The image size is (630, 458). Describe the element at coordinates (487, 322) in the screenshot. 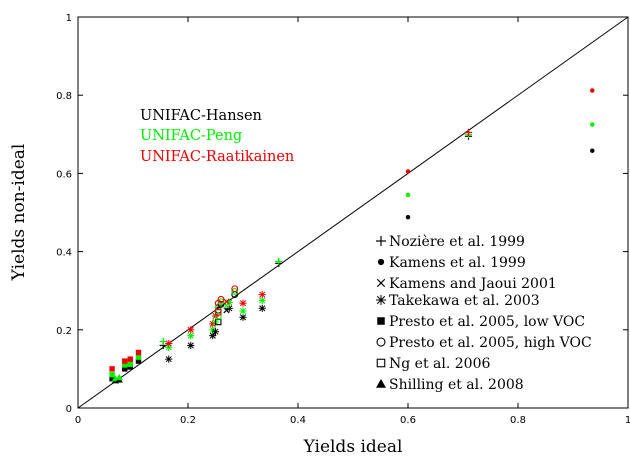

I see `legend-label-presto-low: Presto et al. 2005, low VOC` at that location.